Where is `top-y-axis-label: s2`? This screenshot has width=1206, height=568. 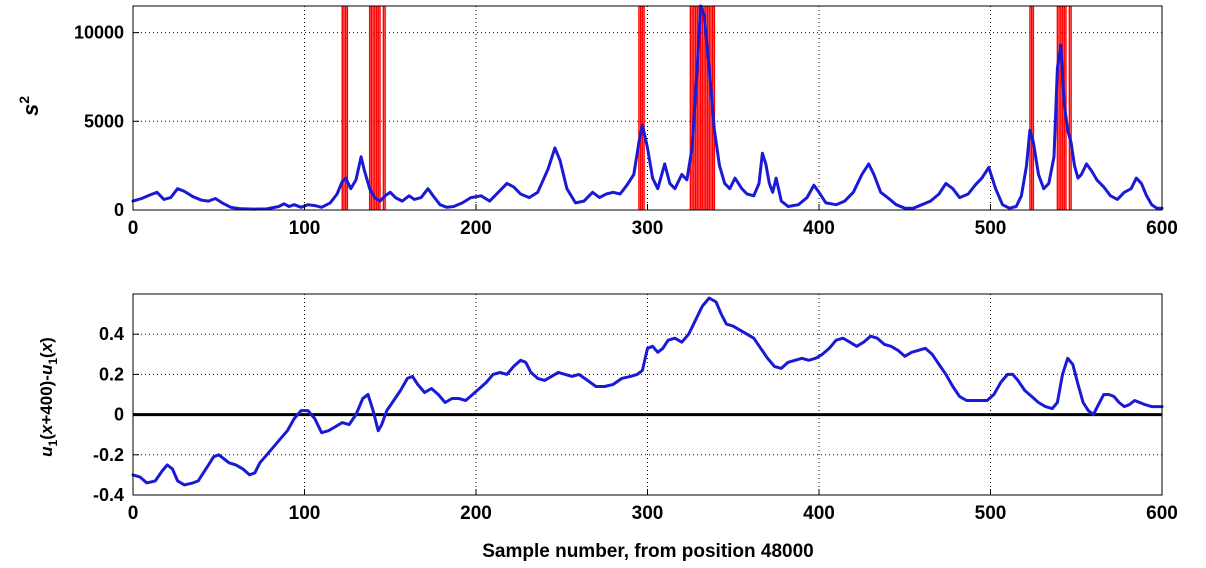 top-y-axis-label: s2 is located at coordinates (29, 106).